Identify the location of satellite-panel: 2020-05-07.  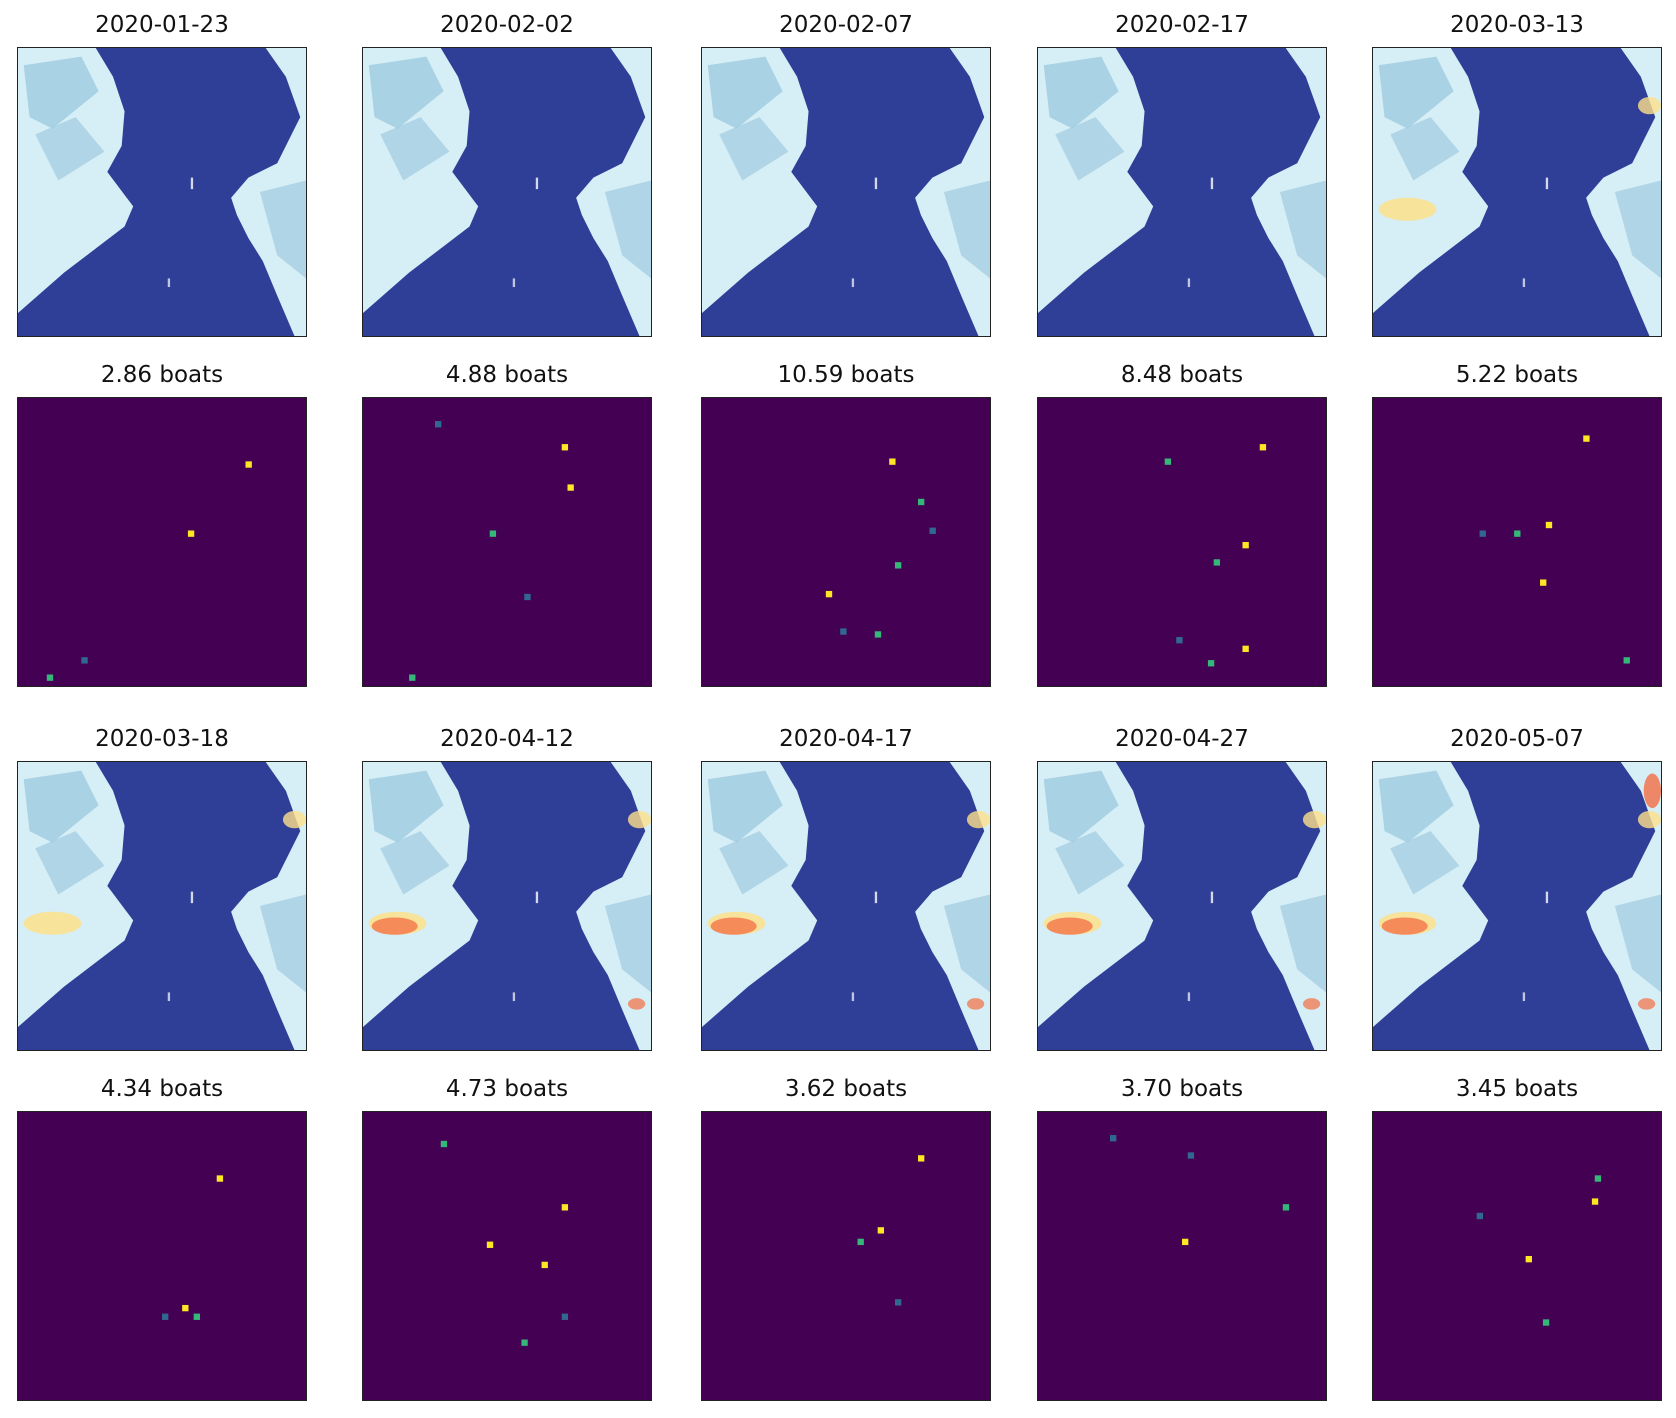
(1517, 883).